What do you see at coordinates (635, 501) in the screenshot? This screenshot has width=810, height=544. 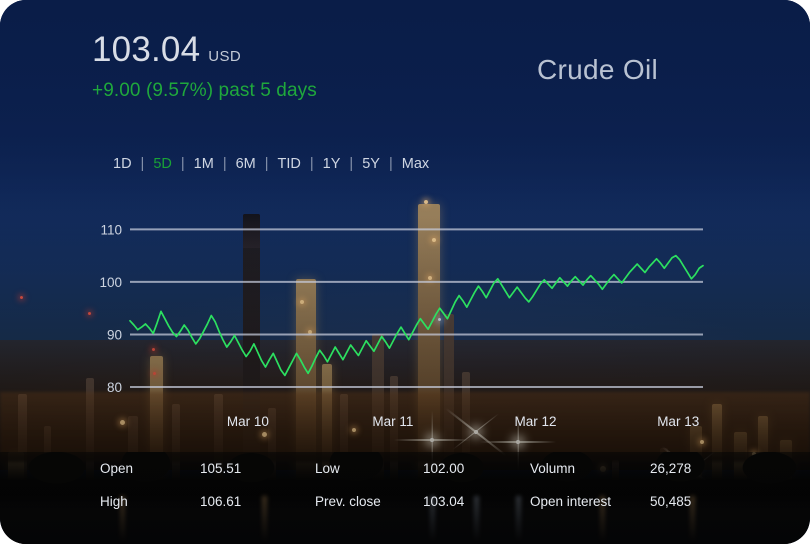 I see `stat-cell: Open interest 50,485` at bounding box center [635, 501].